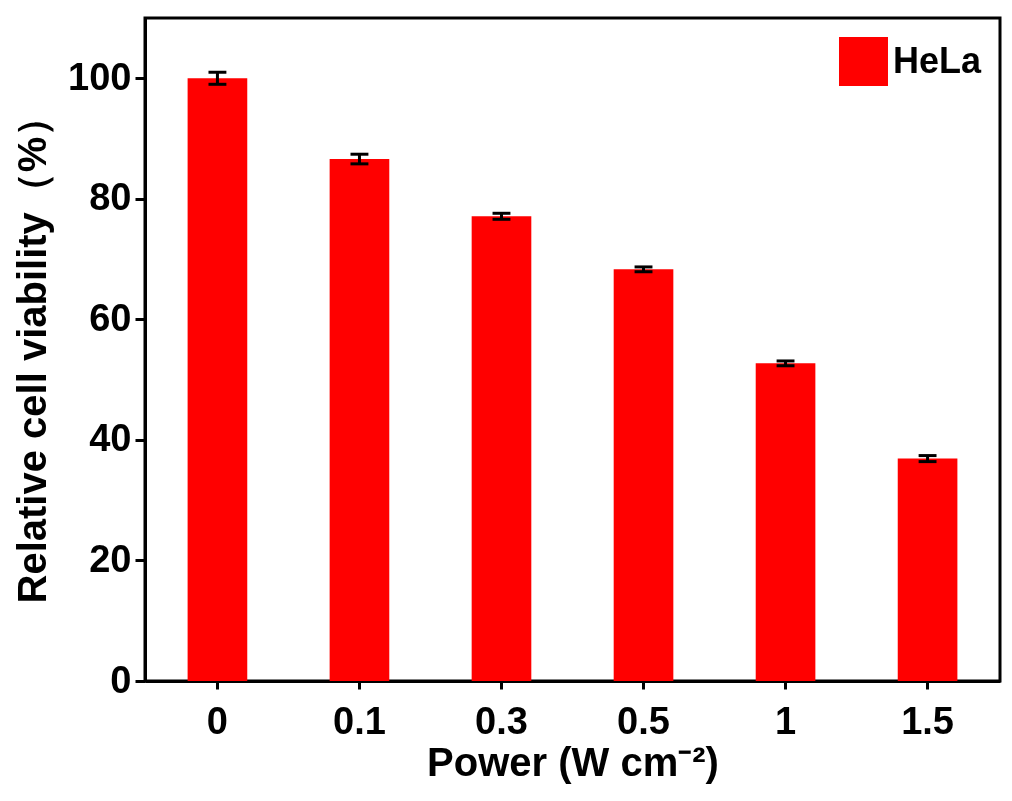  I want to click on x-tick-label: 0, so click(217, 720).